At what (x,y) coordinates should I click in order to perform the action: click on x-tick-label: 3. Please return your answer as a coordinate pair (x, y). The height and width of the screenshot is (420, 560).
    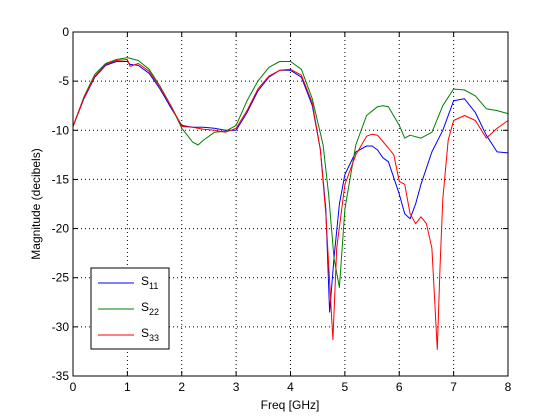
    Looking at the image, I should click on (236, 387).